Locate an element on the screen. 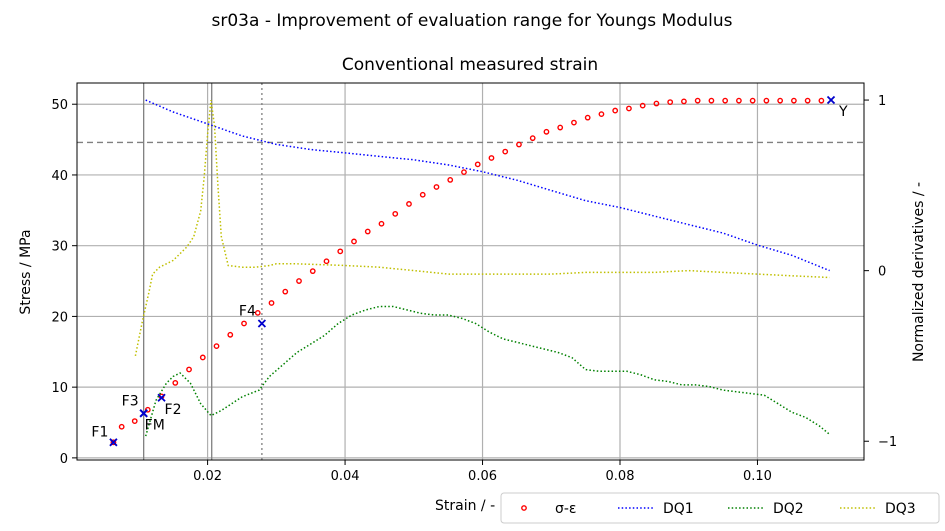 The height and width of the screenshot is (531, 945). feature-label-f3: F3 is located at coordinates (130, 401).